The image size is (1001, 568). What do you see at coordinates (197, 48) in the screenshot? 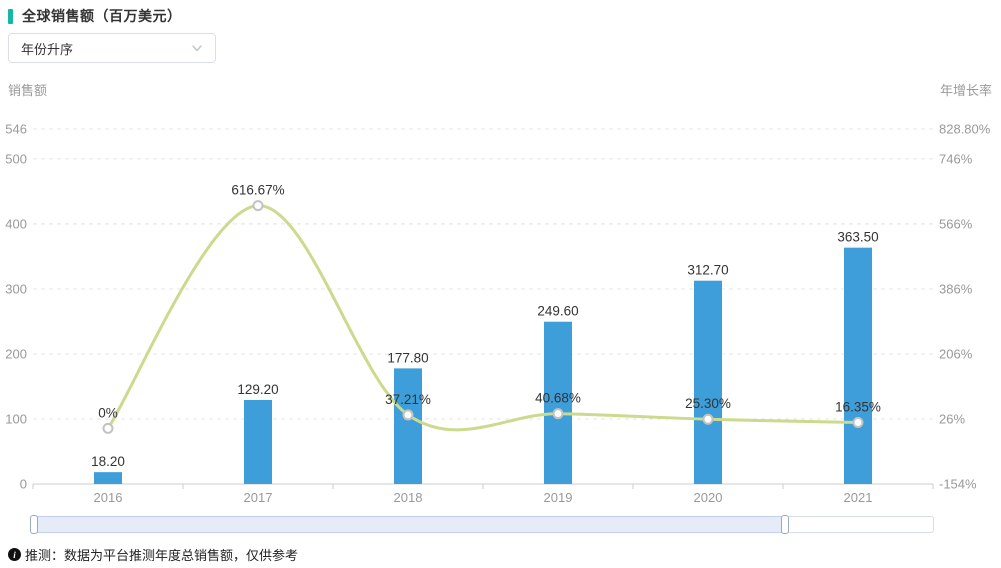
I see `chevron-down-icon` at bounding box center [197, 48].